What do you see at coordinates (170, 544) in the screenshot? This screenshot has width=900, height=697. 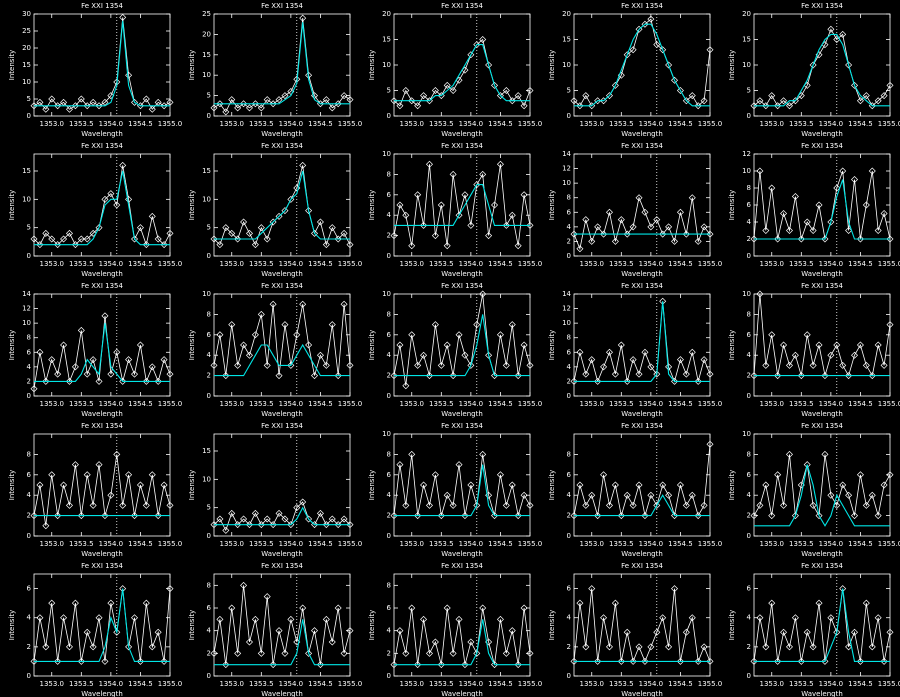 I see `x-tick-label: 1355.0` at bounding box center [170, 544].